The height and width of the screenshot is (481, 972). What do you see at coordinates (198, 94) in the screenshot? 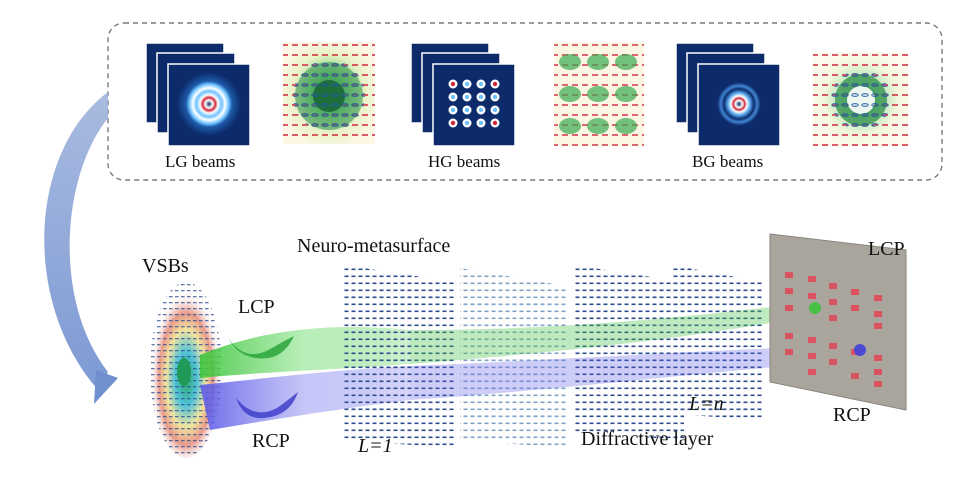
I see `lg-intensity-stack` at bounding box center [198, 94].